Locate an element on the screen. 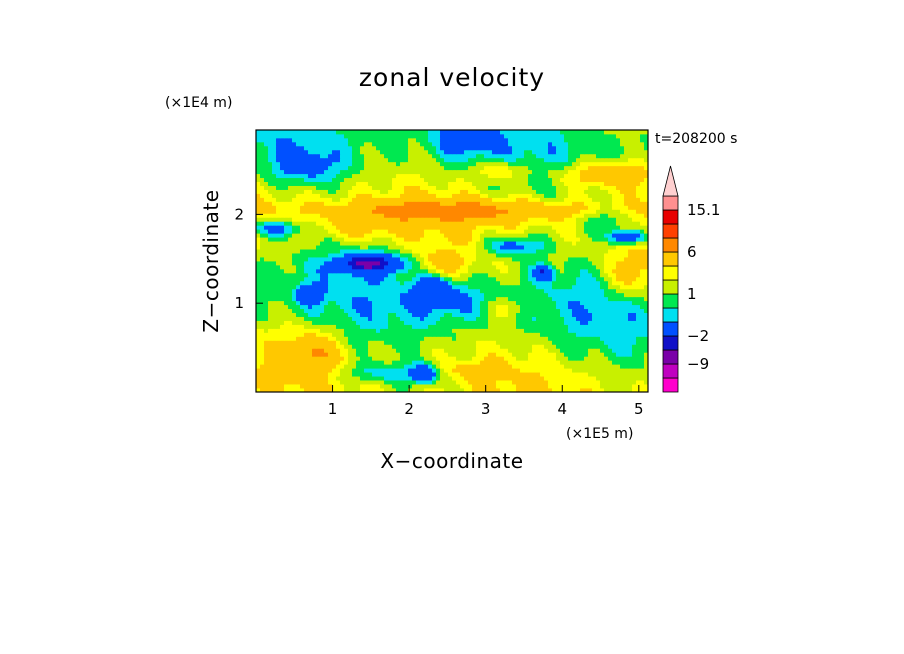 Image resolution: width=904 pixels, height=654 pixels. colorbar-max-arrow is located at coordinates (670, 181).